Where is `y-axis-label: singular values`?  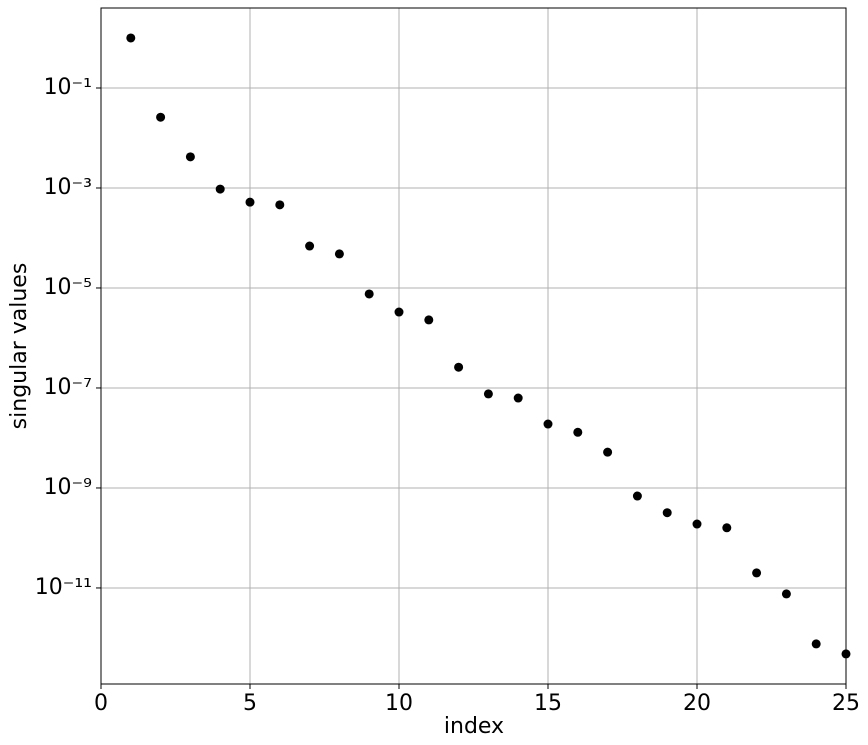
y-axis-label: singular values is located at coordinates (19, 346).